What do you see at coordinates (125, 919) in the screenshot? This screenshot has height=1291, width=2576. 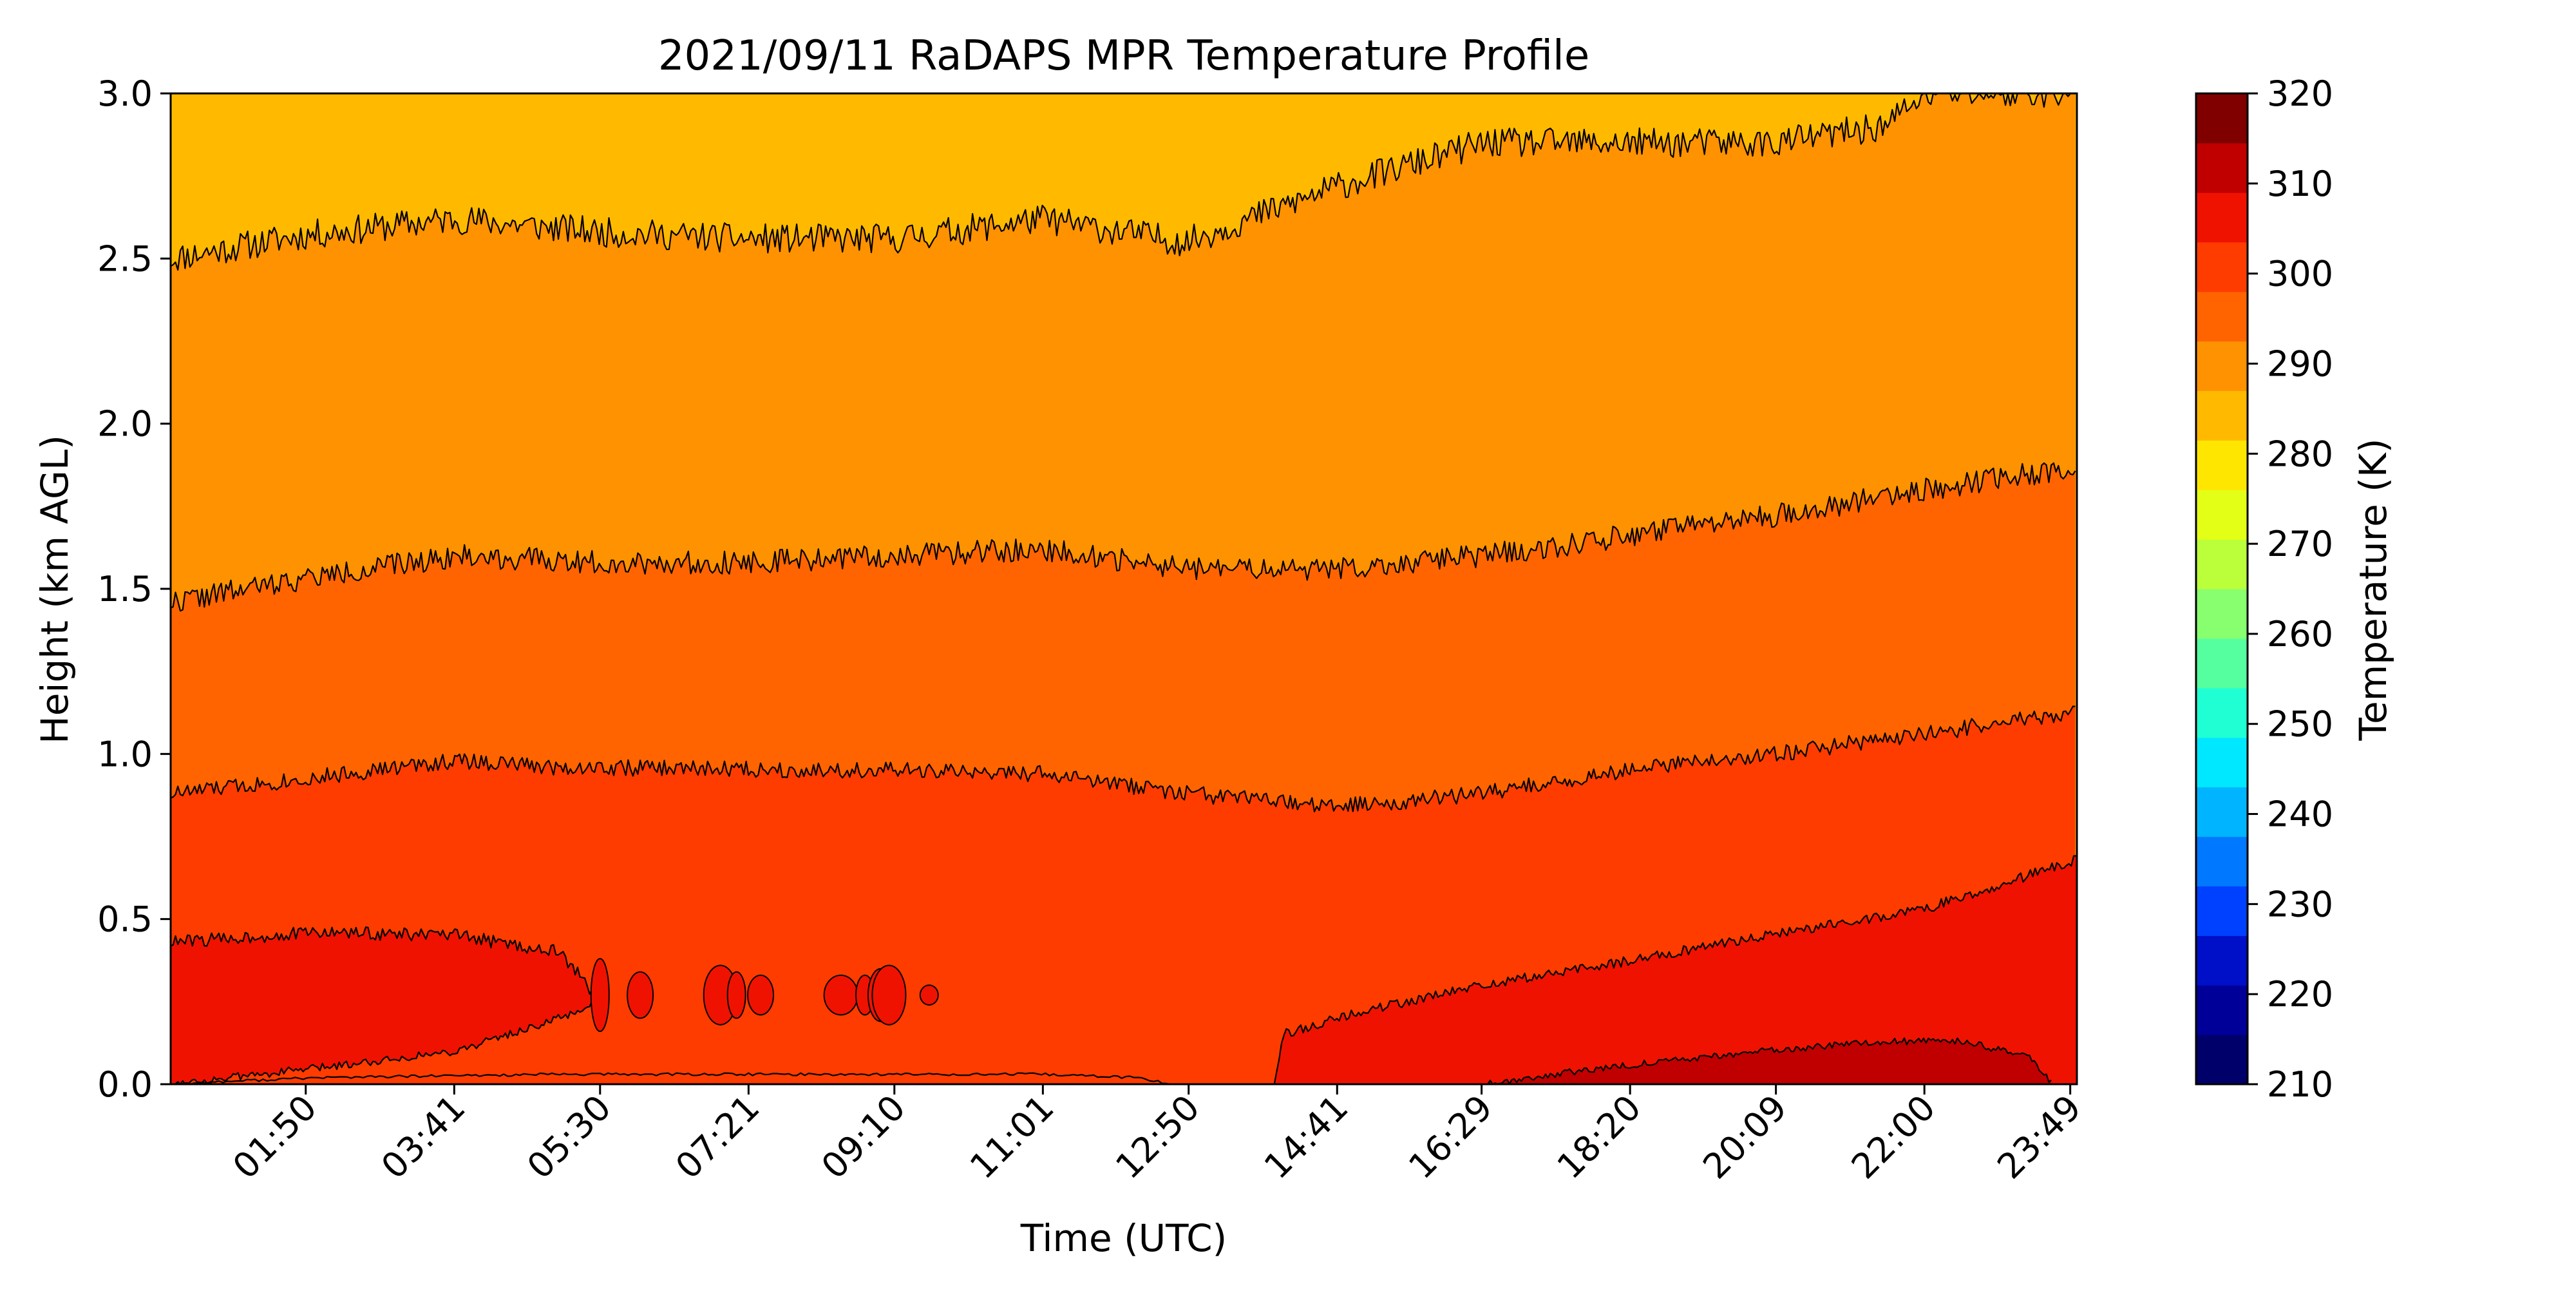 I see `y-tick-label: 0.5` at bounding box center [125, 919].